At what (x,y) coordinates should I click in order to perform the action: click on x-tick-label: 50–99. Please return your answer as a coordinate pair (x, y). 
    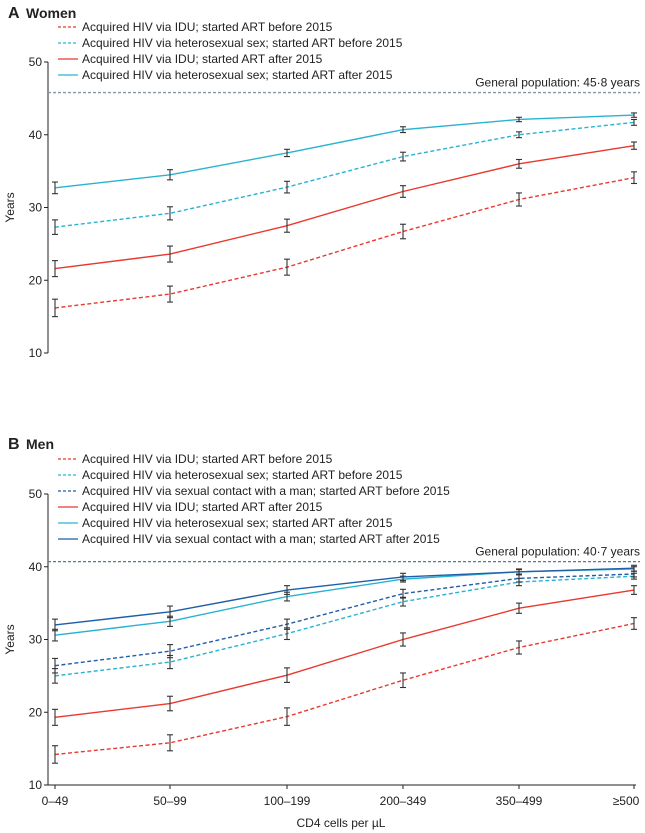
    Looking at the image, I should click on (170, 801).